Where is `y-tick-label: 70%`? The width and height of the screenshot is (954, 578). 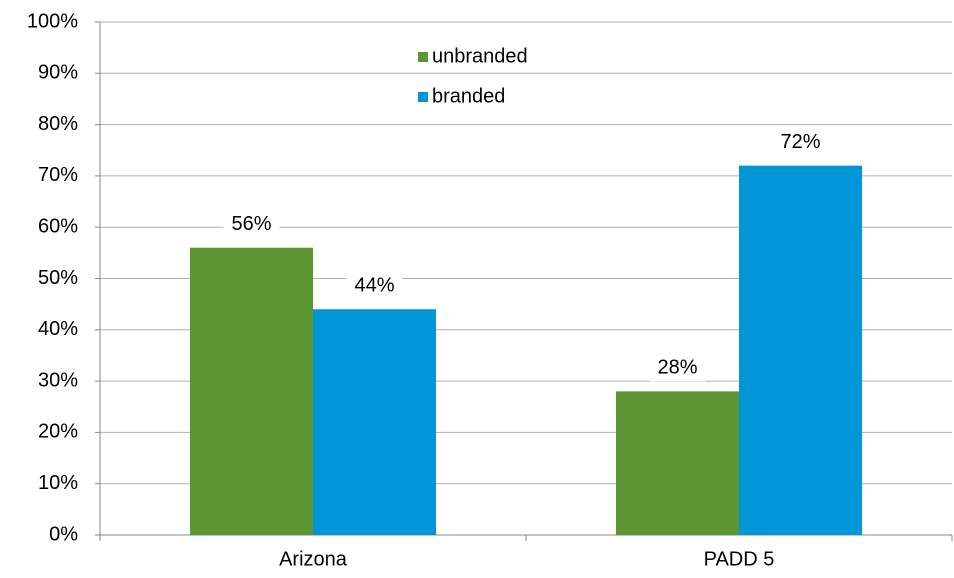
y-tick-label: 70% is located at coordinates (58, 175).